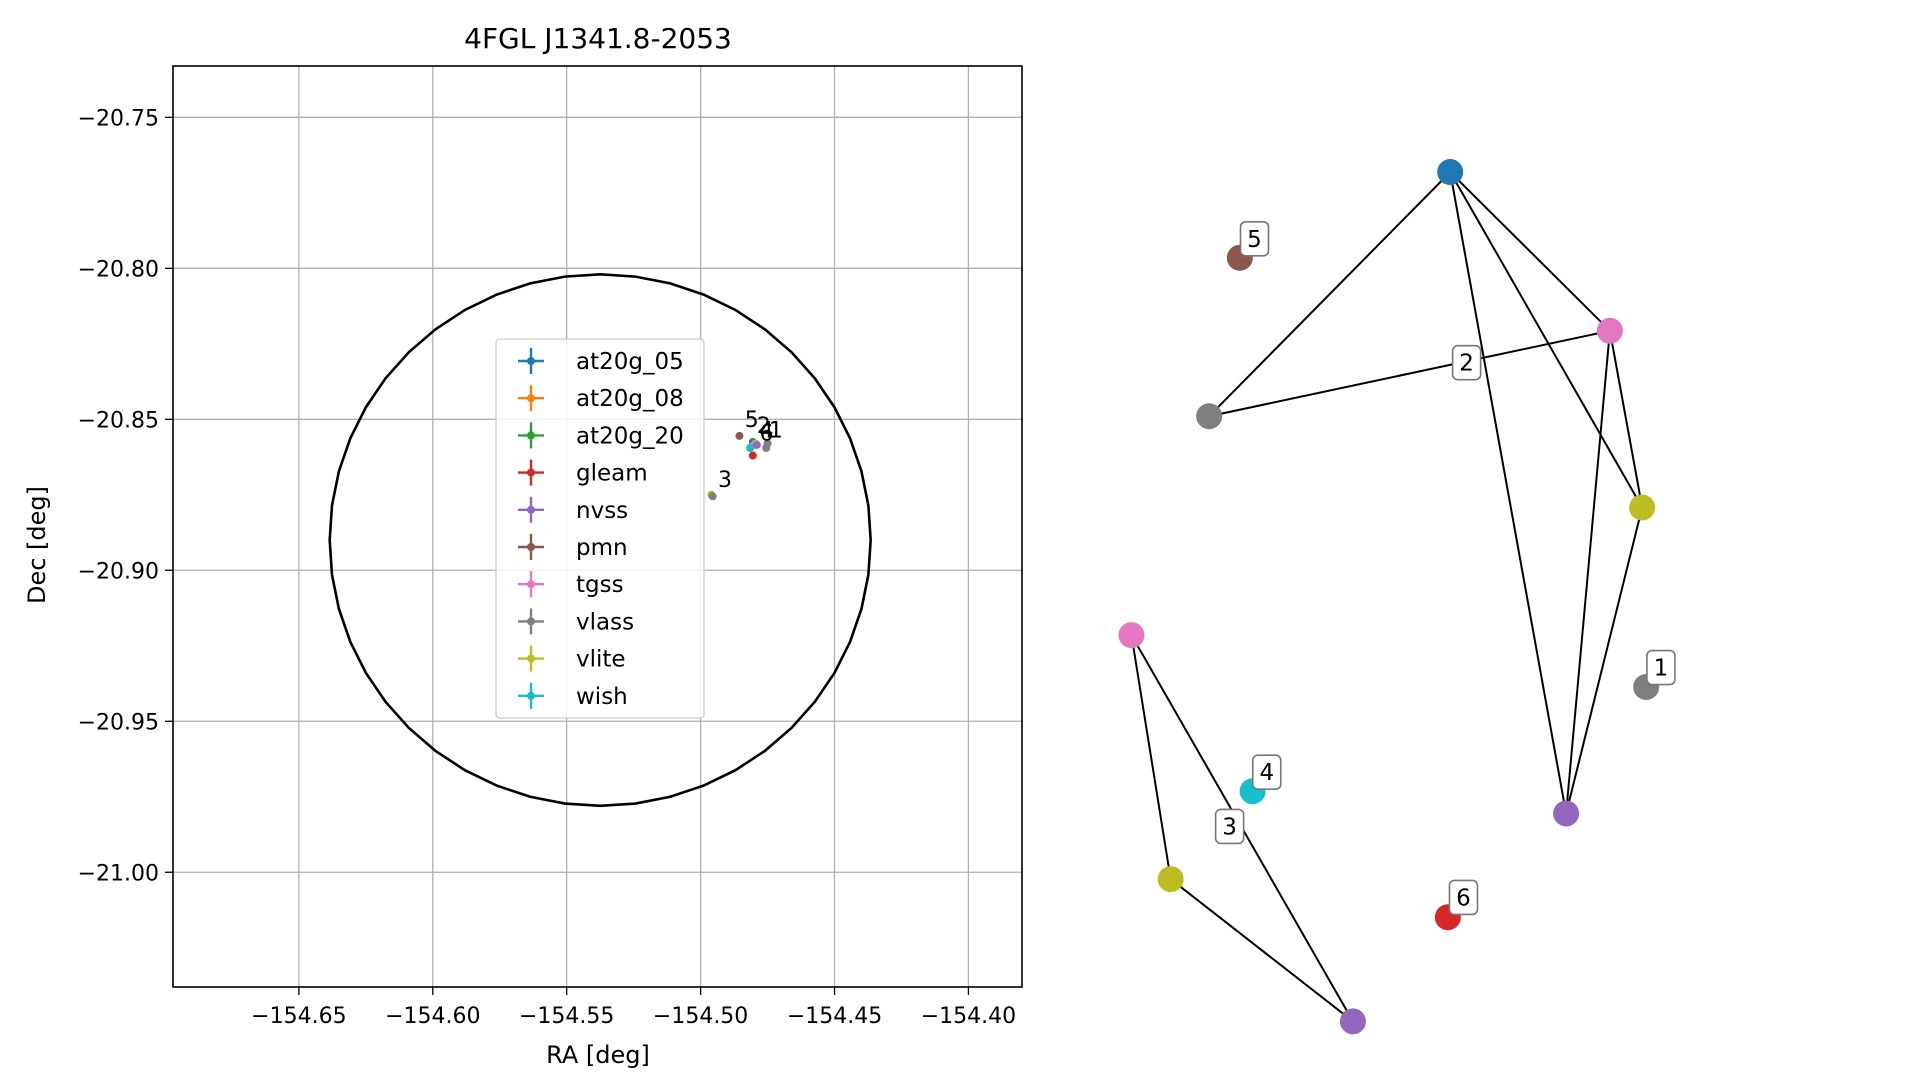 The height and width of the screenshot is (1080, 1919). What do you see at coordinates (630, 436) in the screenshot?
I see `legend-label-at20g_20: at20g_20` at bounding box center [630, 436].